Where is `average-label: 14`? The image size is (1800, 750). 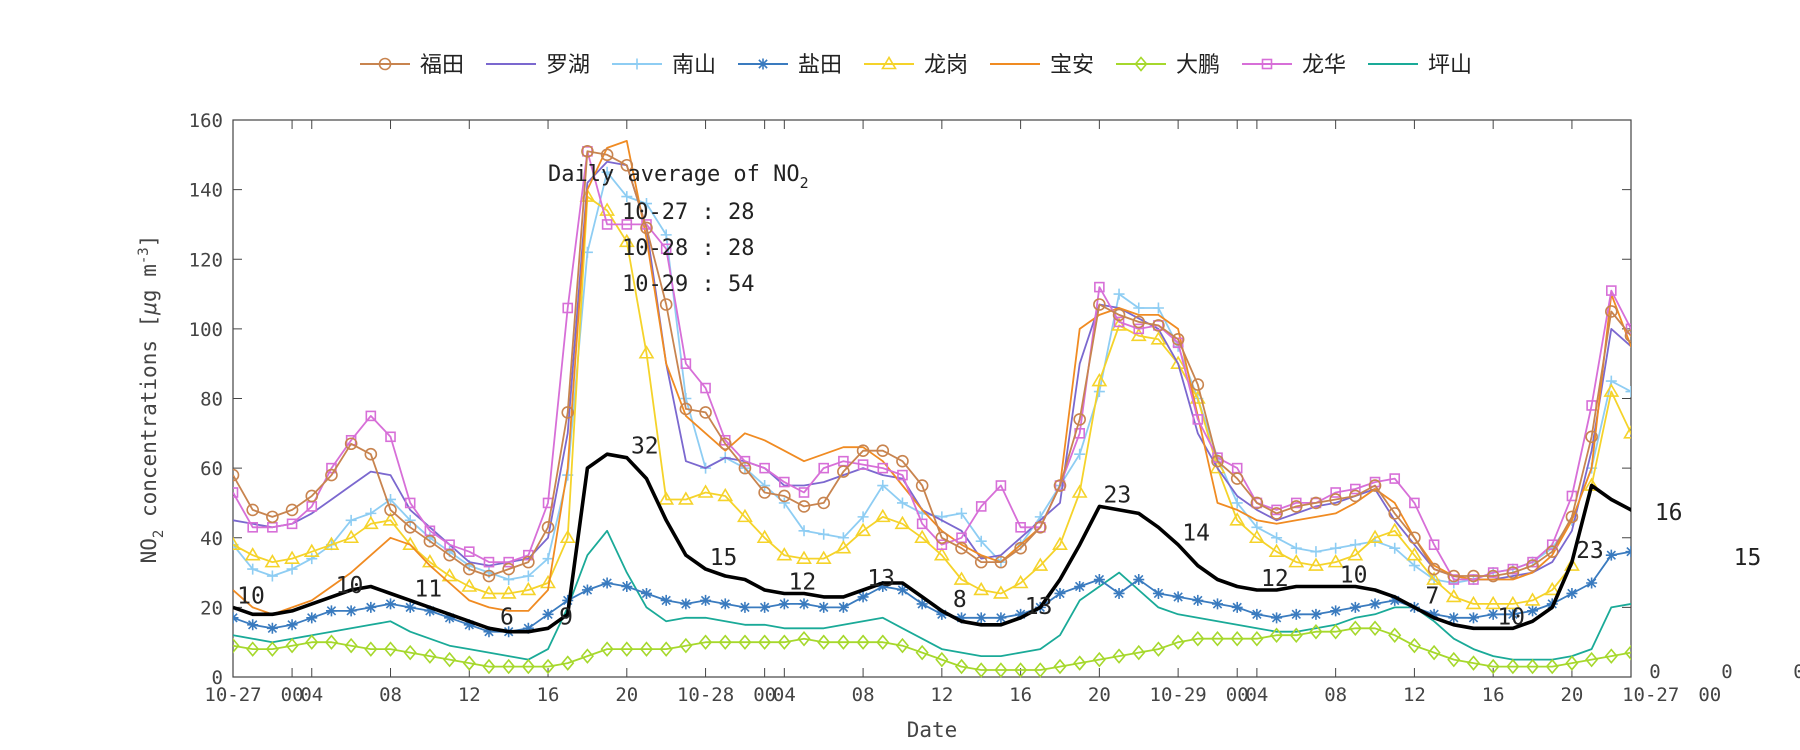
average-label: 14 is located at coordinates (1196, 534).